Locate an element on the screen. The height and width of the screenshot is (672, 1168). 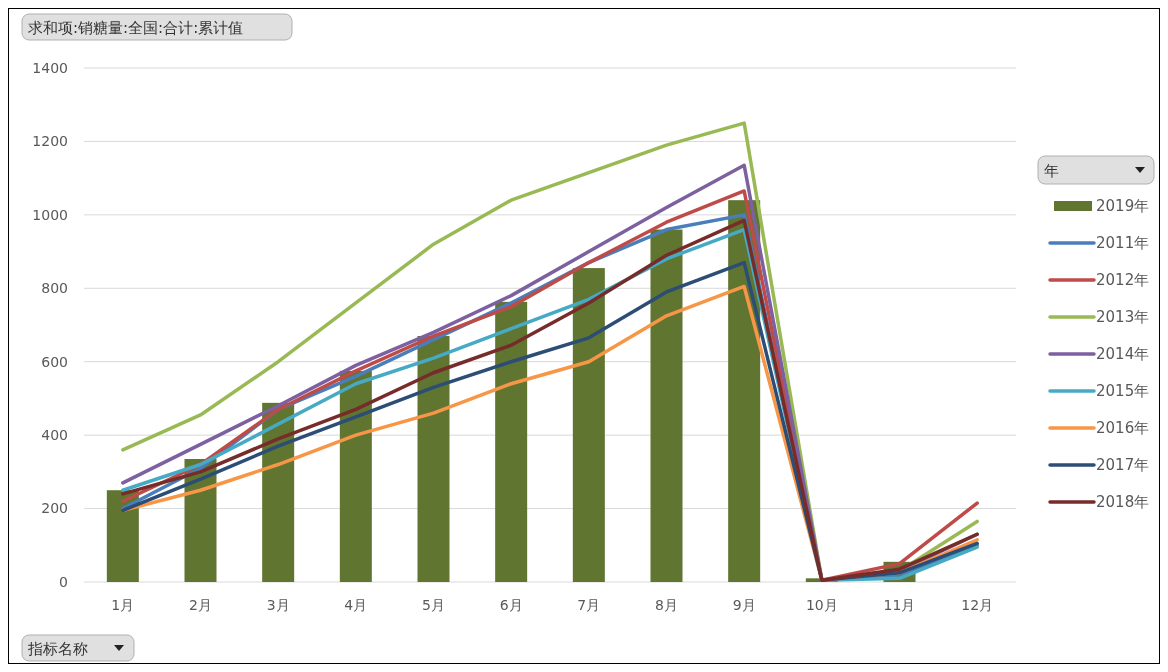
x-tick-label: 7月 is located at coordinates (589, 605).